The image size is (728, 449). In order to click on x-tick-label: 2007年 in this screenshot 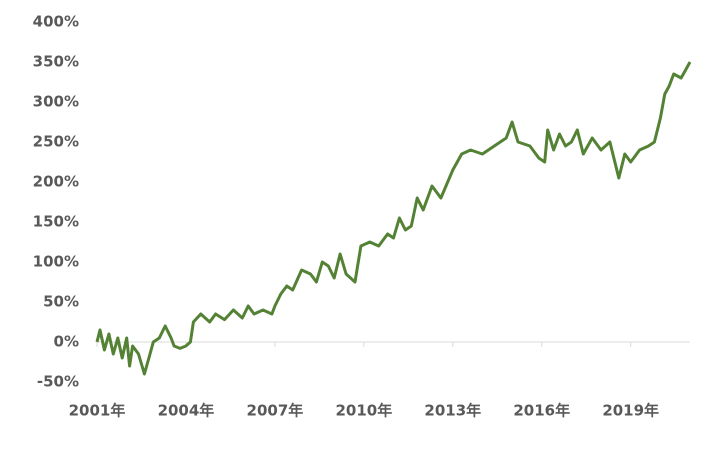, I will do `click(275, 411)`.